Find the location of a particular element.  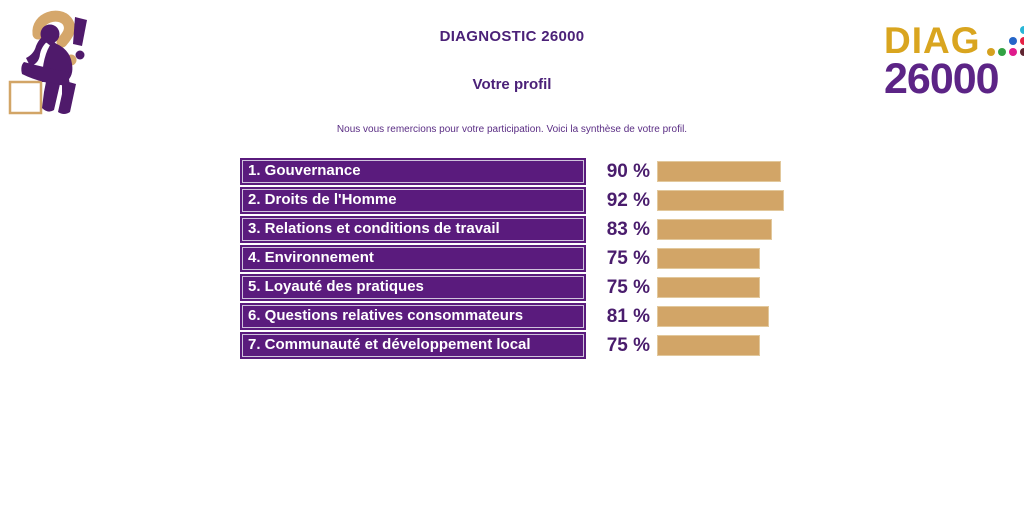

chart-row: 5. Loyauté des pratiques 75 % is located at coordinates (512, 287).